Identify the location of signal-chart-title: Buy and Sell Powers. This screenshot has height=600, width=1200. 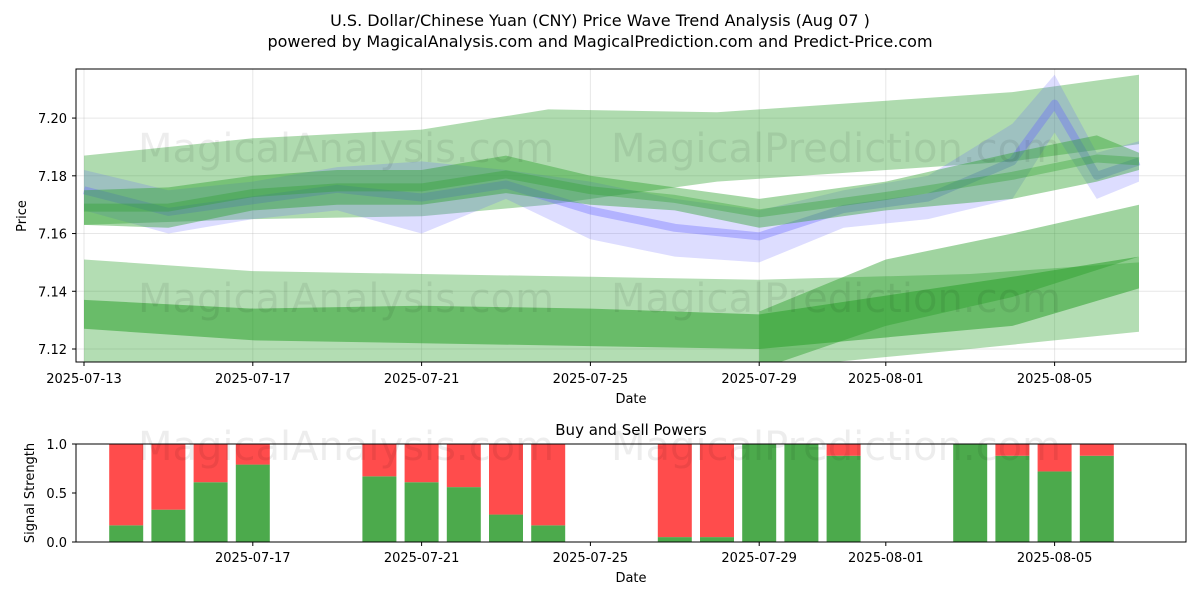
(631, 430).